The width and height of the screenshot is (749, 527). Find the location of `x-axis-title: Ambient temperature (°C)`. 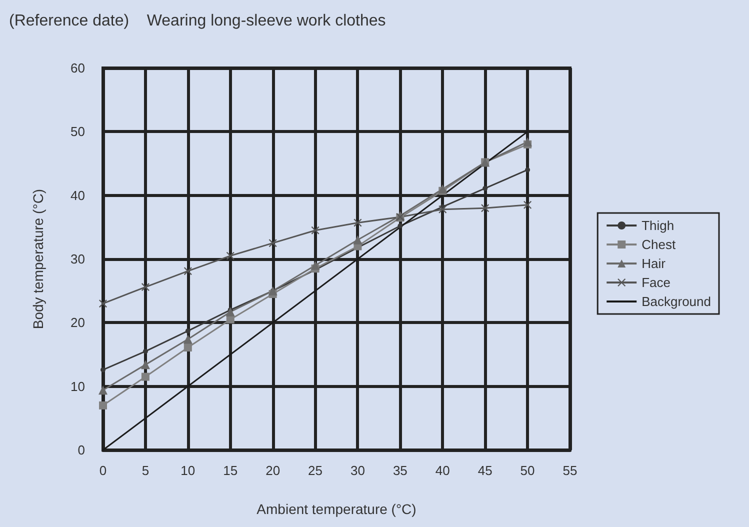

x-axis-title: Ambient temperature (°C) is located at coordinates (336, 509).